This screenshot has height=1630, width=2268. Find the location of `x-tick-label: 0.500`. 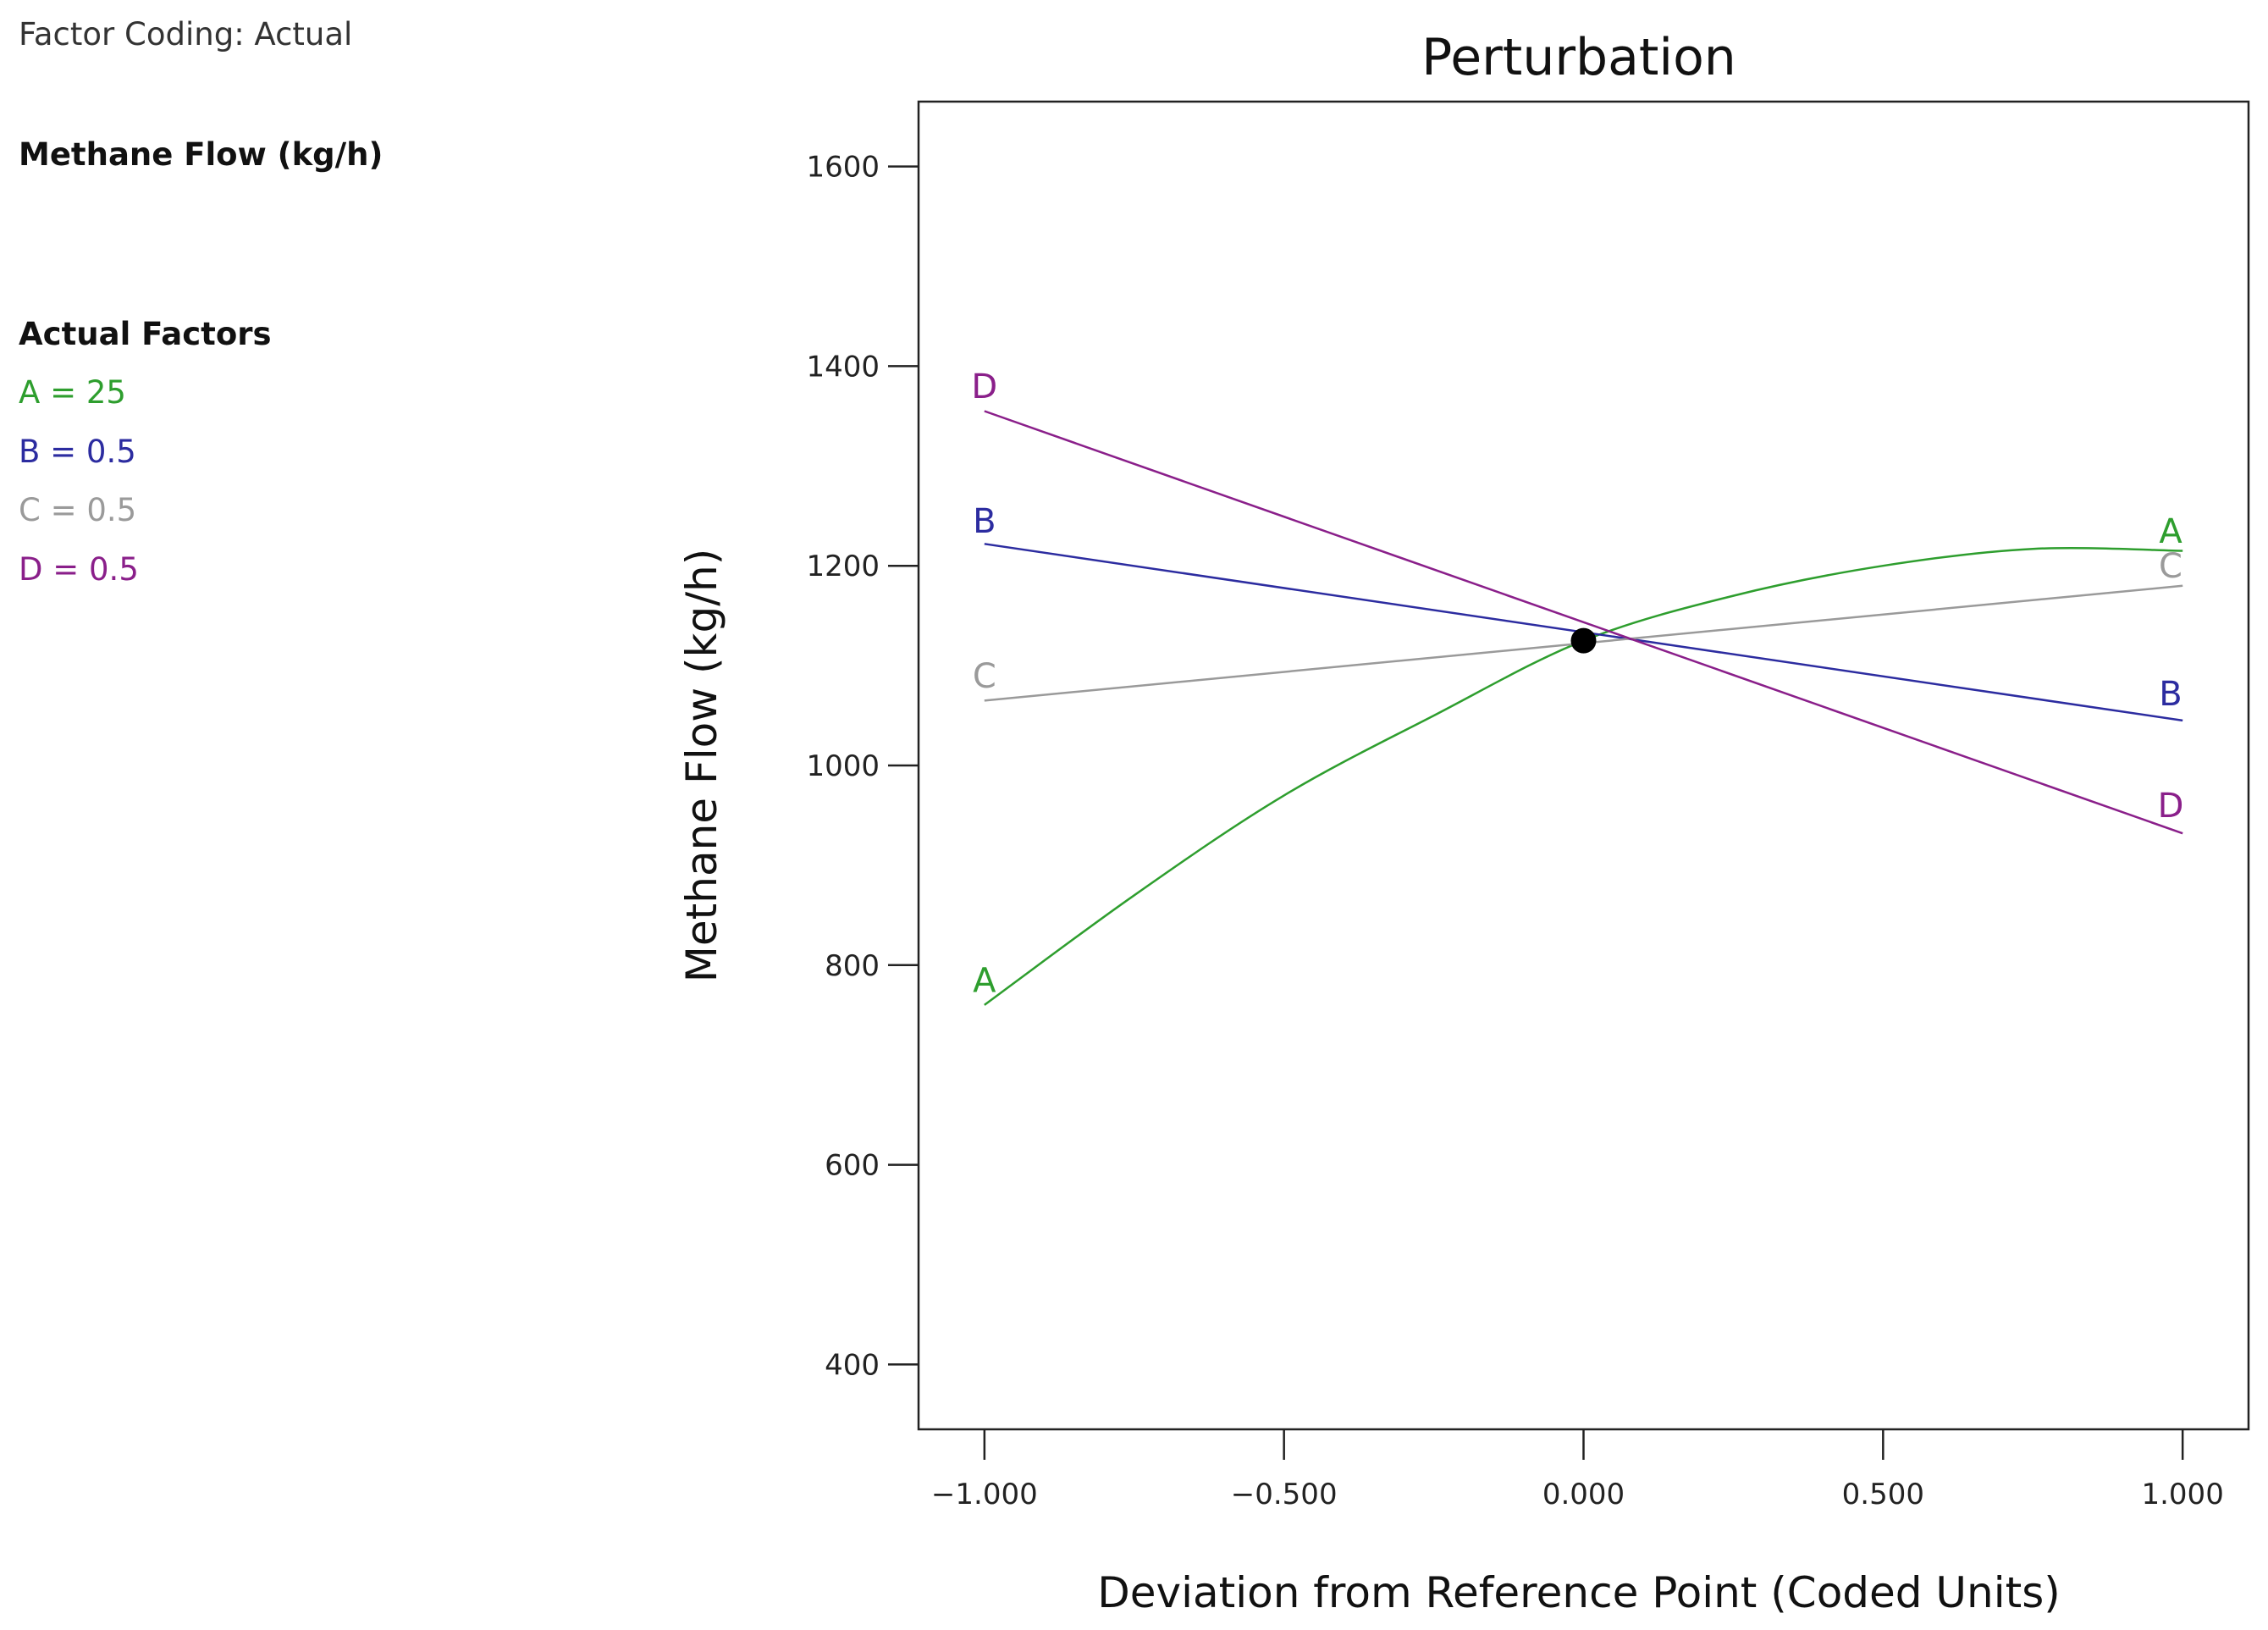

x-tick-label: 0.500 is located at coordinates (1883, 1494).